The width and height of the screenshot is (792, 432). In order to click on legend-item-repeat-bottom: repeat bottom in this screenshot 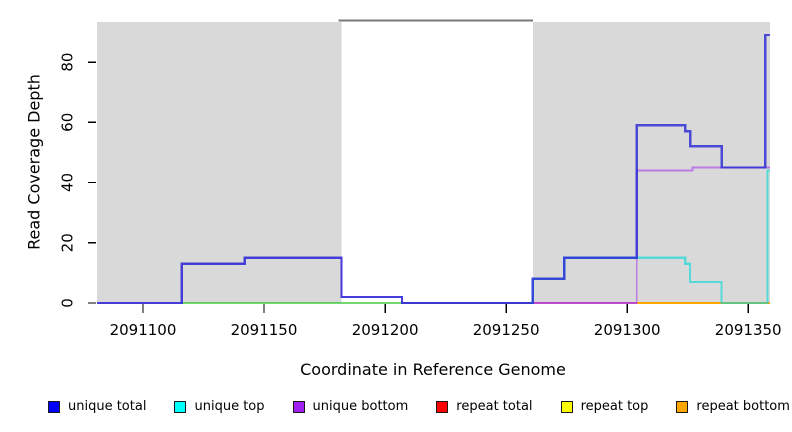, I will do `click(733, 406)`.